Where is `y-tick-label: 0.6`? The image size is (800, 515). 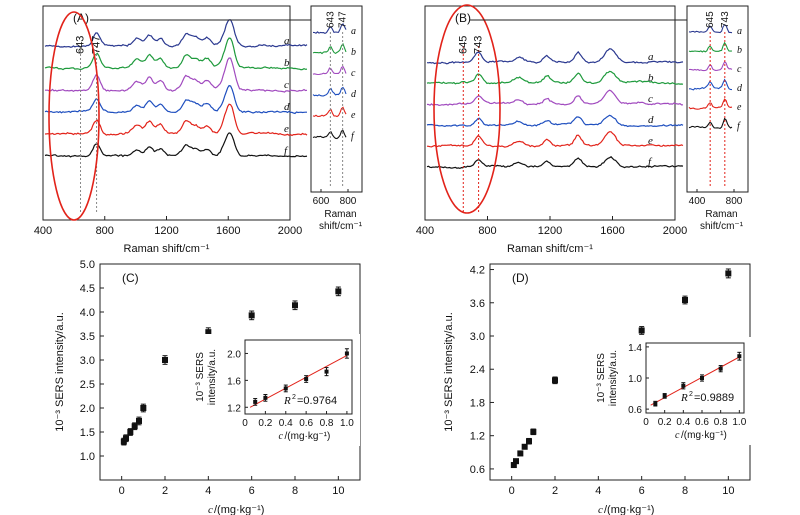 y-tick-label: 0.6 is located at coordinates (477, 470).